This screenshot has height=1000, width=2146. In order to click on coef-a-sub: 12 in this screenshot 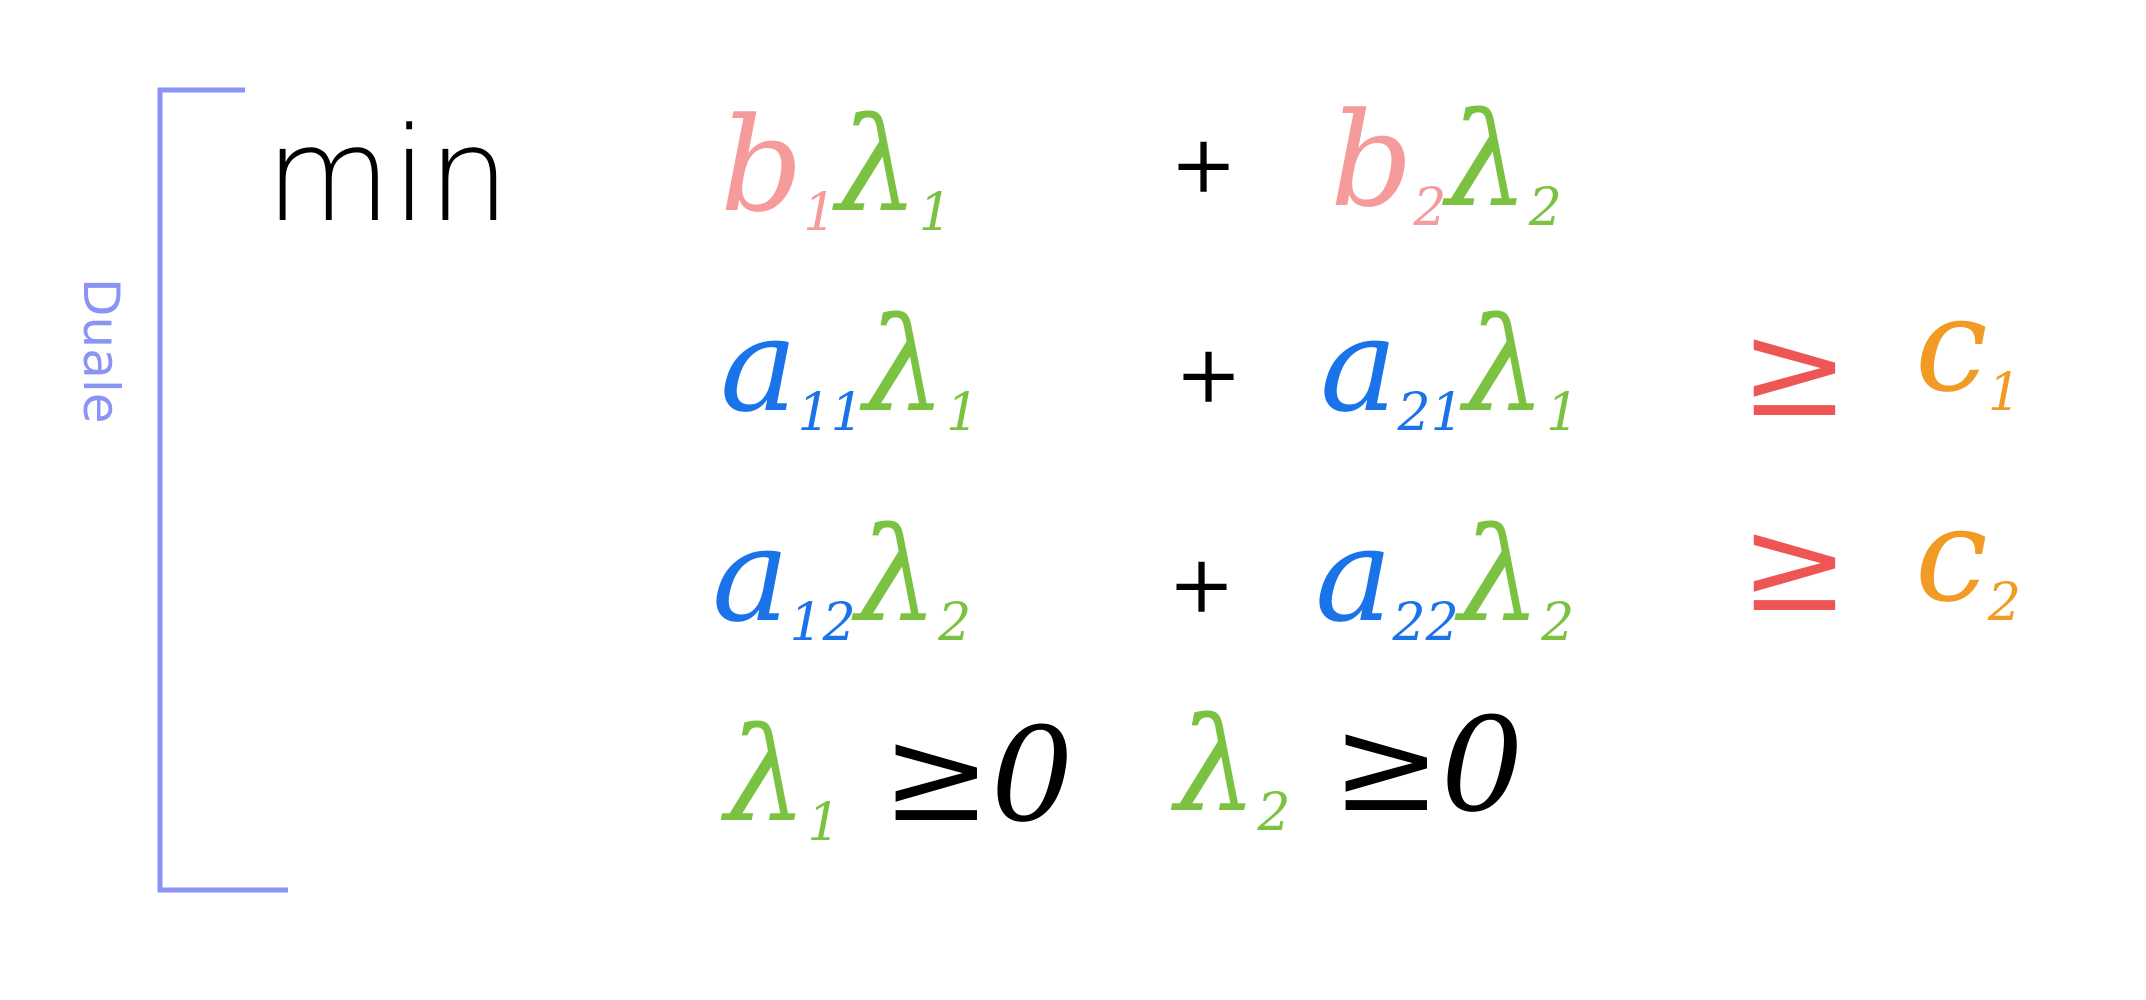, I will do `click(822, 623)`.